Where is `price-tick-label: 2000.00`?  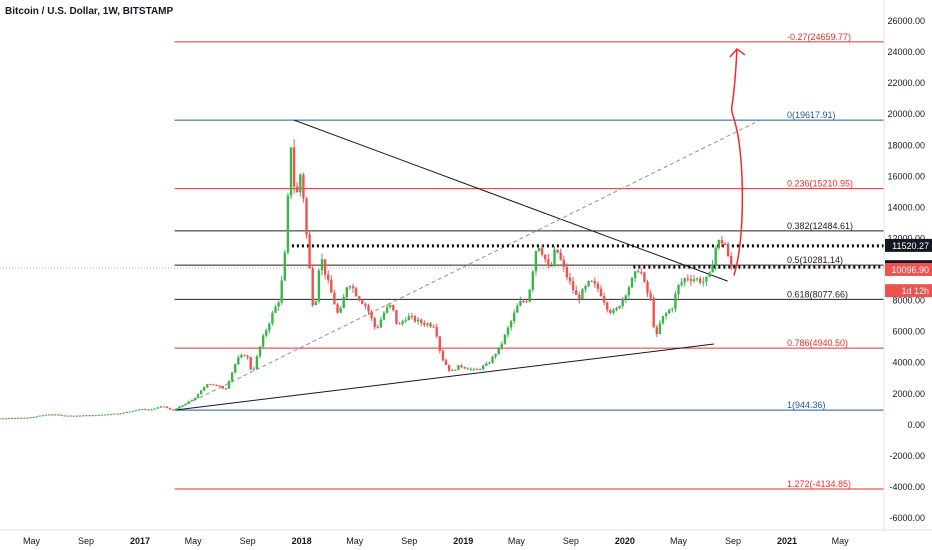
price-tick-label: 2000.00 is located at coordinates (908, 394).